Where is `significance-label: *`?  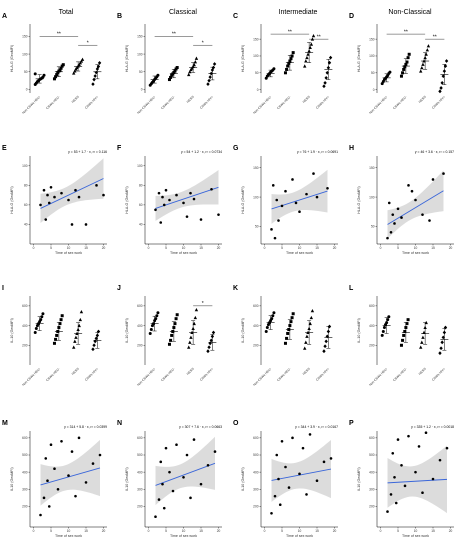 significance-label: * is located at coordinates (203, 43).